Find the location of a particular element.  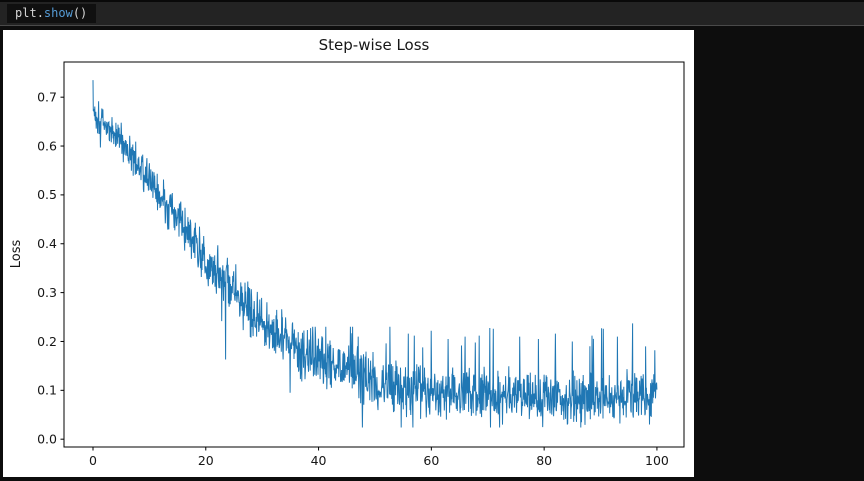

x-tick-label: 80 is located at coordinates (544, 460).